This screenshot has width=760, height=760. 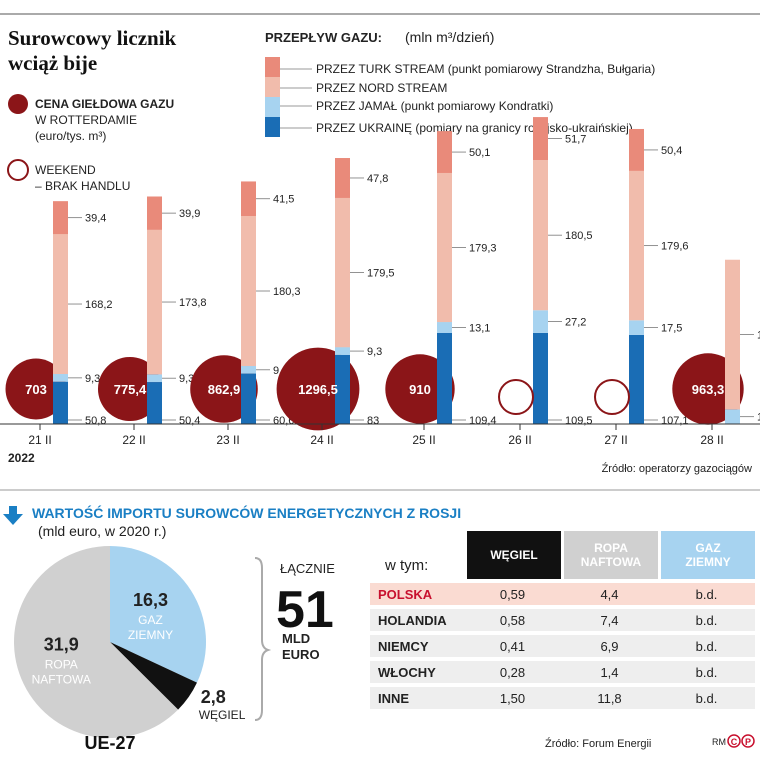 What do you see at coordinates (434, 106) in the screenshot?
I see `jamal-legend-label: PRZEZ JAMAŁ (punkt pomiarowy Kondratki)` at bounding box center [434, 106].